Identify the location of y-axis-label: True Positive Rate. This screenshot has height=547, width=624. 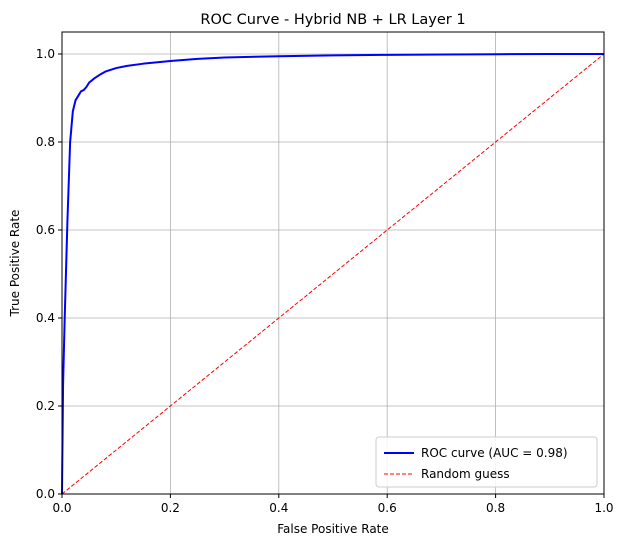
(15, 264).